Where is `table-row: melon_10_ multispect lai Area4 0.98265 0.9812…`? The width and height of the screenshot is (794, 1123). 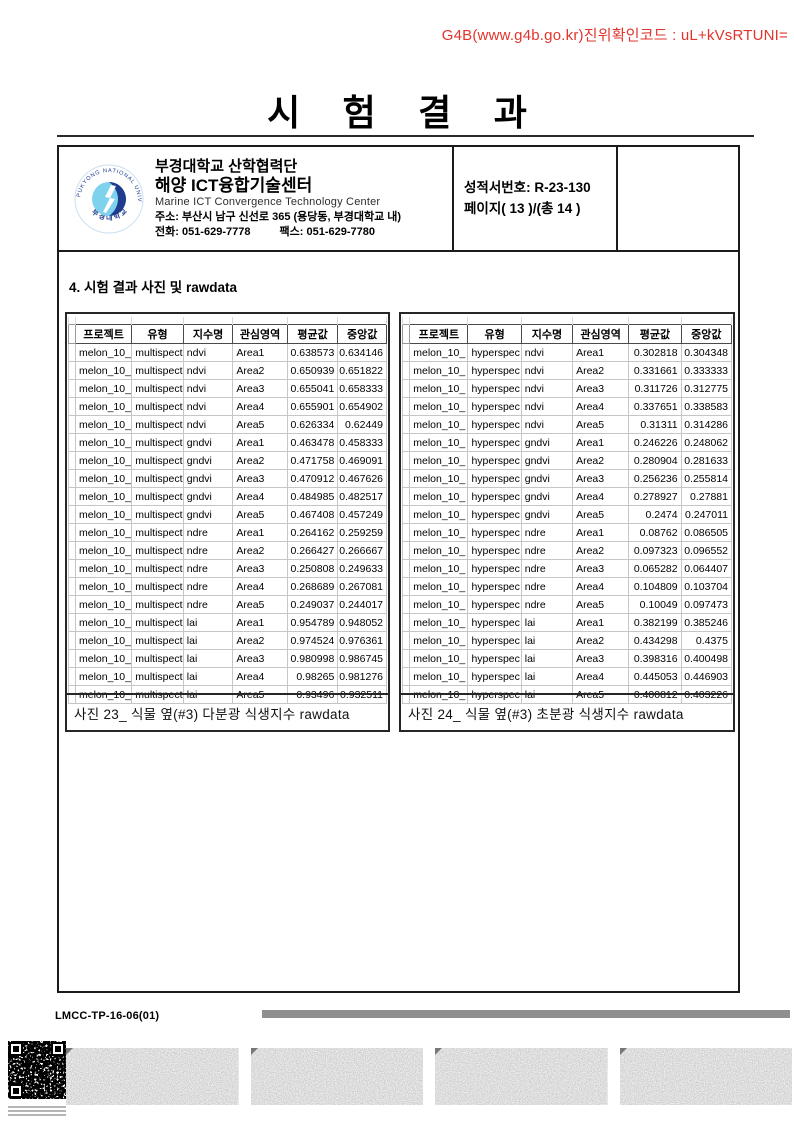
table-row: melon_10_ multispect lai Area4 0.98265 0.9812… is located at coordinates (227, 676).